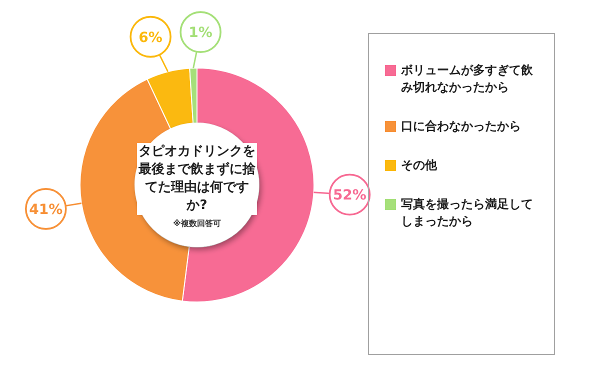 This screenshot has height=388, width=590. Describe the element at coordinates (46, 210) in the screenshot. I see `data-label: 41%` at that location.